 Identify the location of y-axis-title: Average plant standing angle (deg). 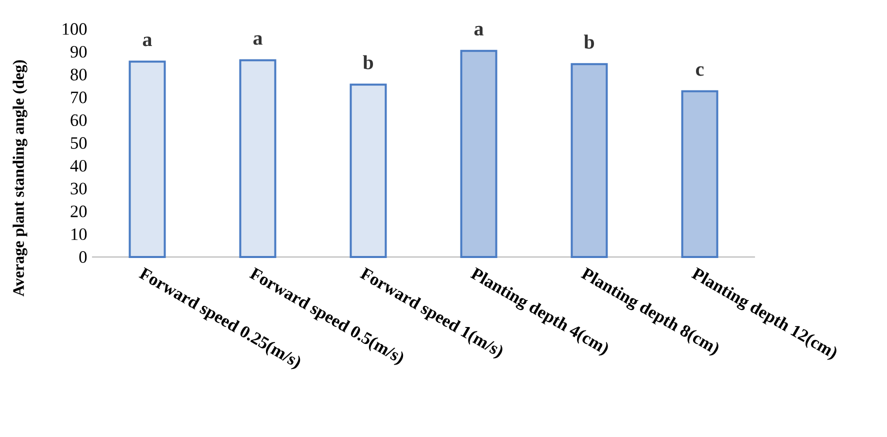
(20, 178).